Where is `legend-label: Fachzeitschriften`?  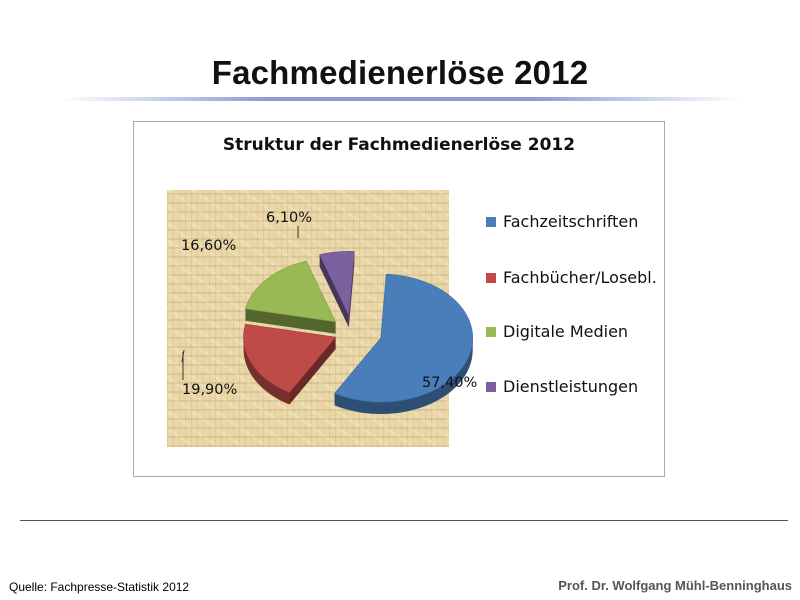 legend-label: Fachzeitschriften is located at coordinates (571, 221).